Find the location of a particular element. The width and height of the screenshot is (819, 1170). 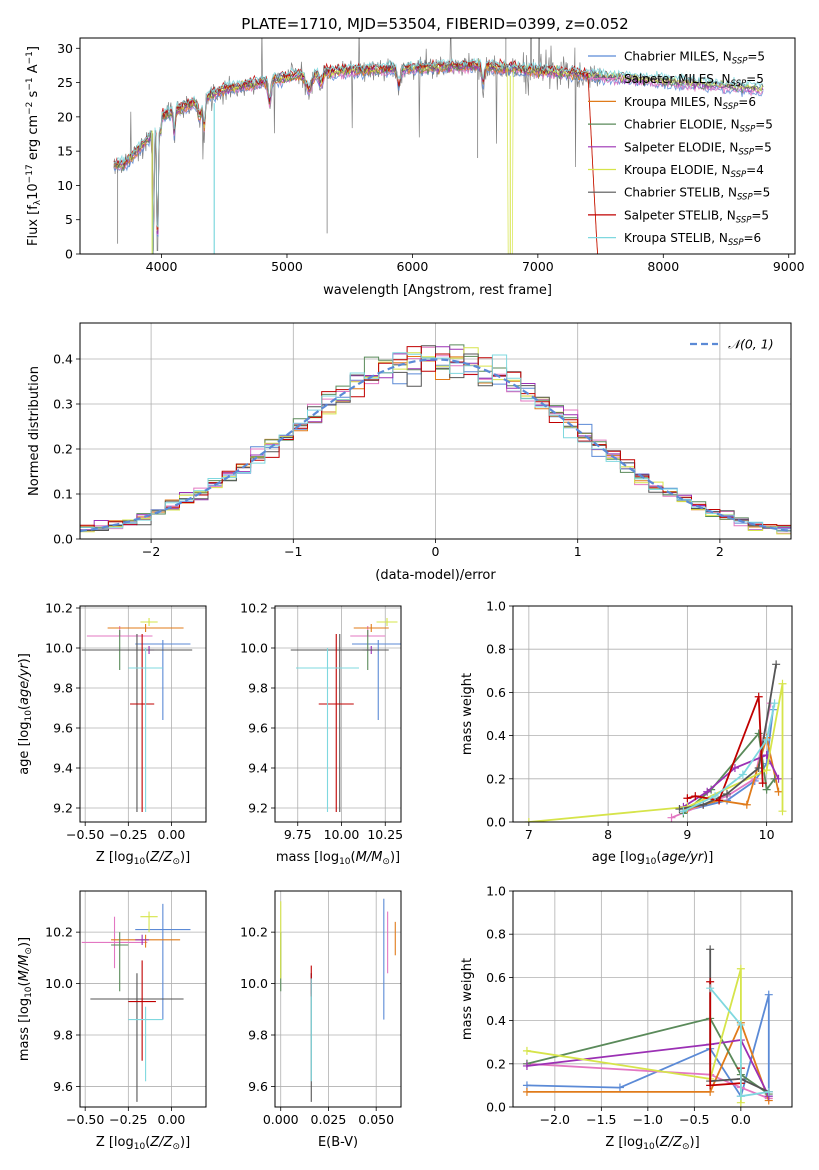

x-tick-label: 5000 is located at coordinates (287, 266).